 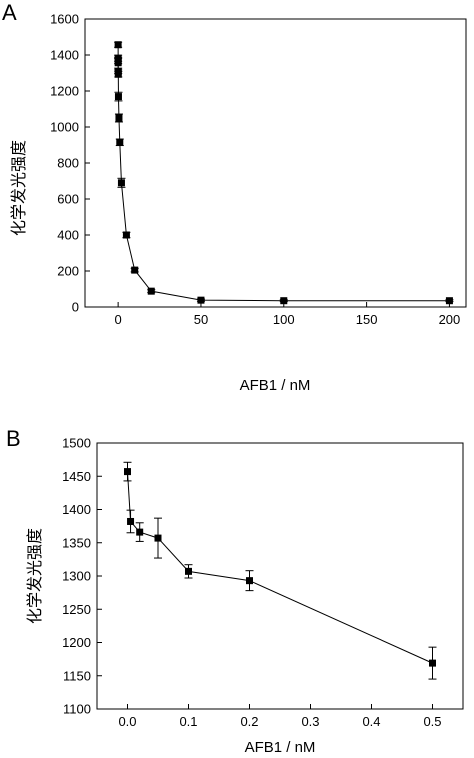 I want to click on panel-a-y-tick-label: 600, so click(x=68, y=199).